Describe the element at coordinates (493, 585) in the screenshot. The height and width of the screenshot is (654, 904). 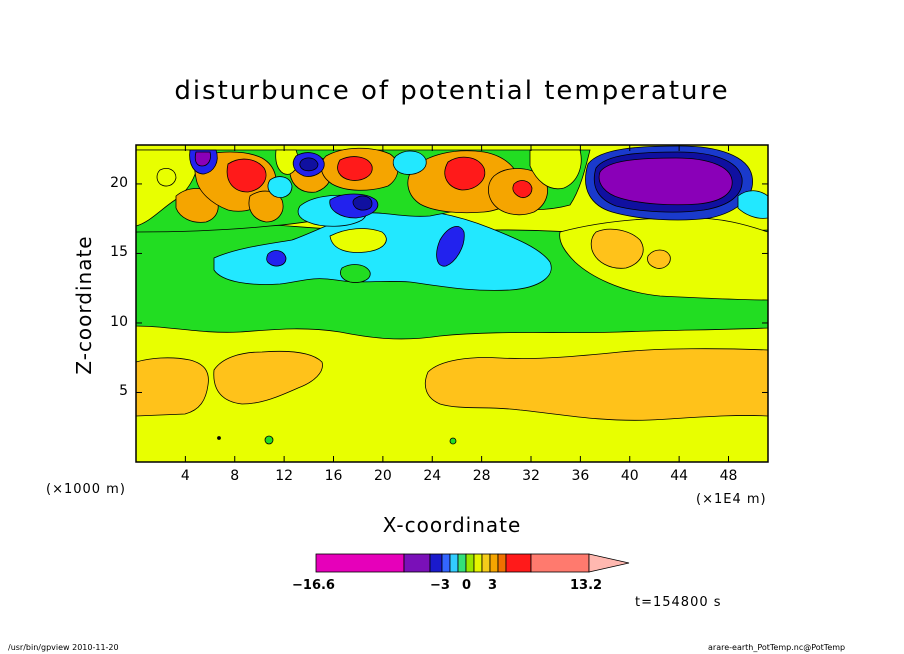
I see `colorbar-mid-label-3: 3` at that location.